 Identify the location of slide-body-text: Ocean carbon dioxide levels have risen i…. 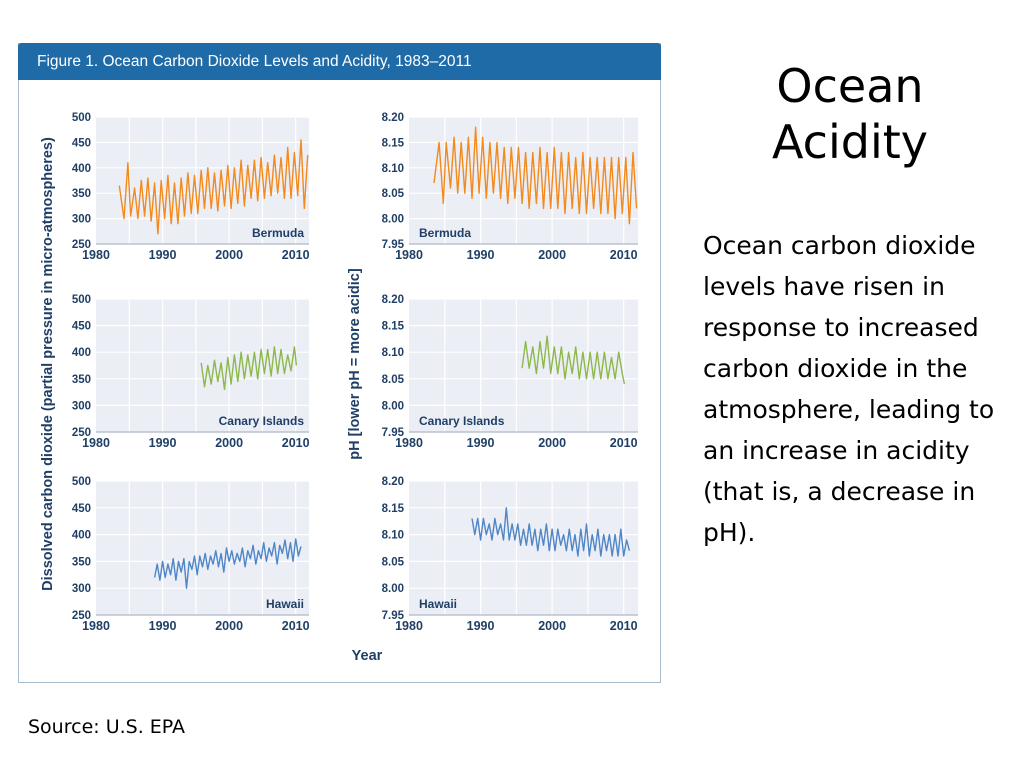
(849, 389).